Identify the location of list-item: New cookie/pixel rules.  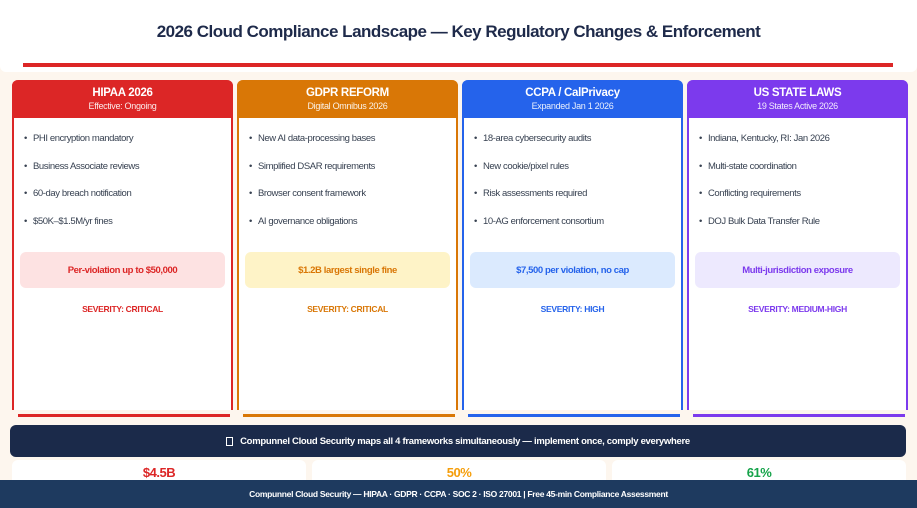
(539, 175).